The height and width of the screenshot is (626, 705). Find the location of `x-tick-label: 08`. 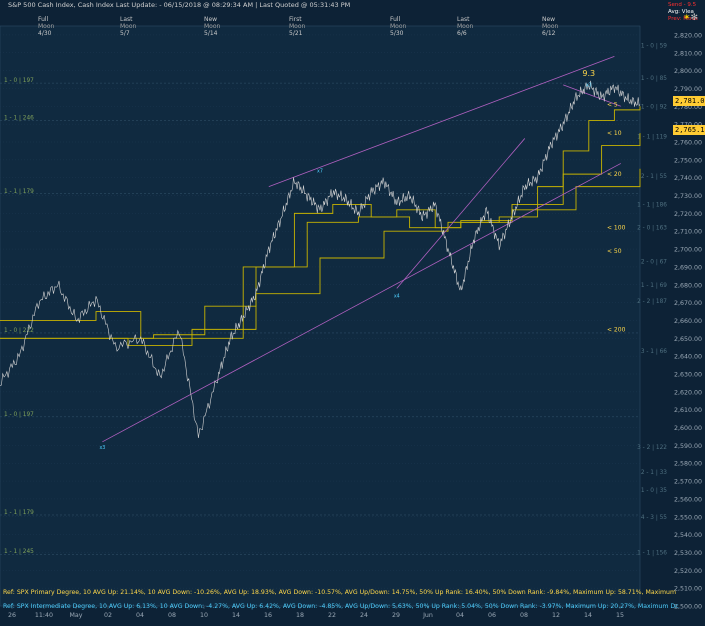

x-tick-label: 08 is located at coordinates (172, 615).